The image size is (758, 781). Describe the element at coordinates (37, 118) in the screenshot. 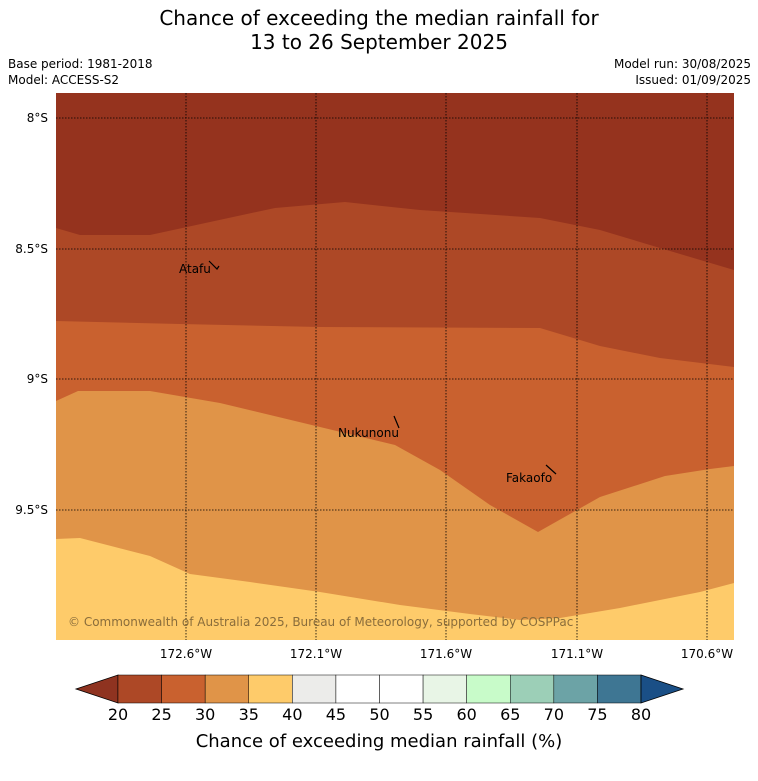

I see `lat-label-8s: 8°S` at that location.